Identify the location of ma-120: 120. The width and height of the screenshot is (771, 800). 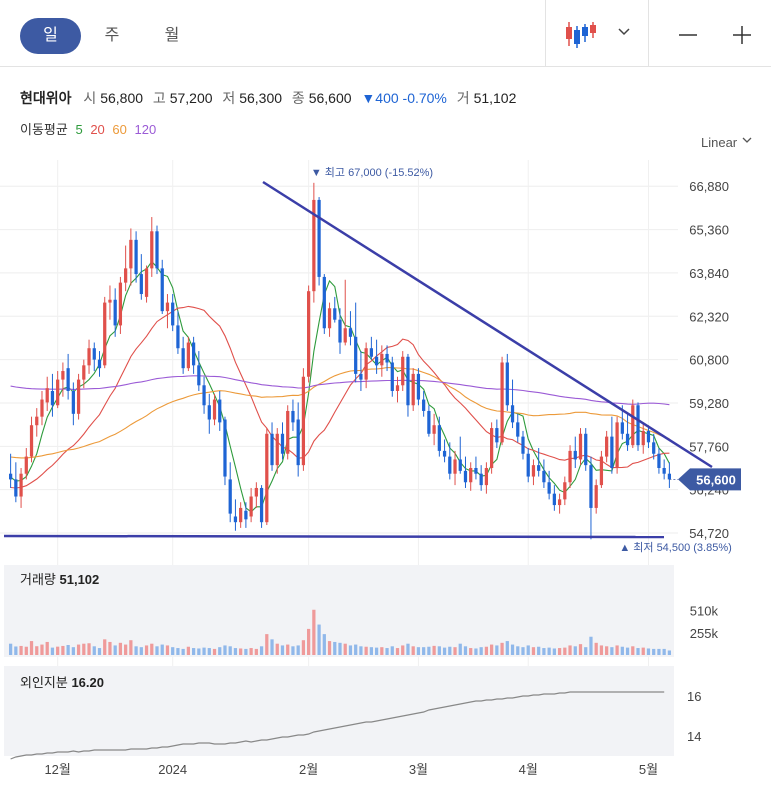
(145, 129).